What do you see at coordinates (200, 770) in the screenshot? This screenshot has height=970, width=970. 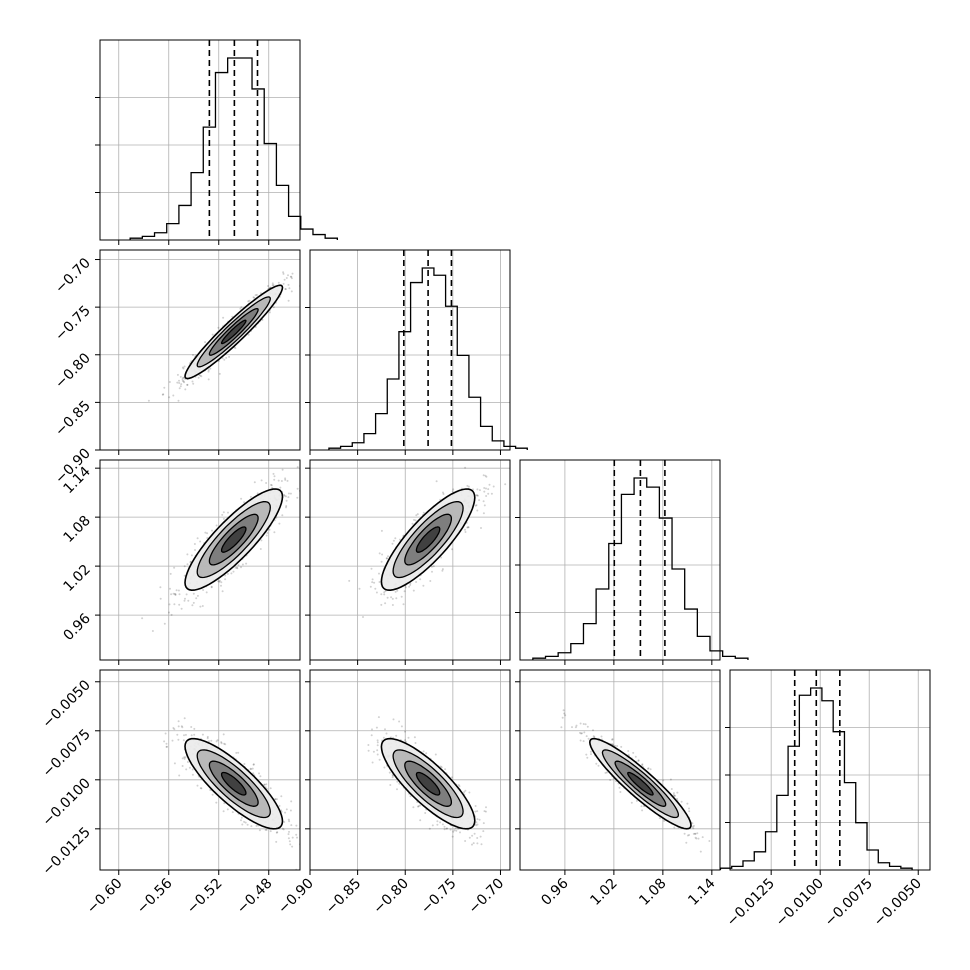 I see `axes-frame` at bounding box center [200, 770].